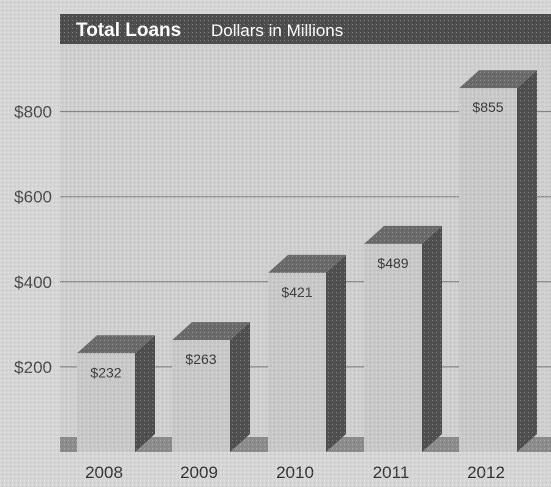 Image resolution: width=551 pixels, height=487 pixels. Describe the element at coordinates (128, 30) in the screenshot. I see `chart-title: Total Loans` at that location.